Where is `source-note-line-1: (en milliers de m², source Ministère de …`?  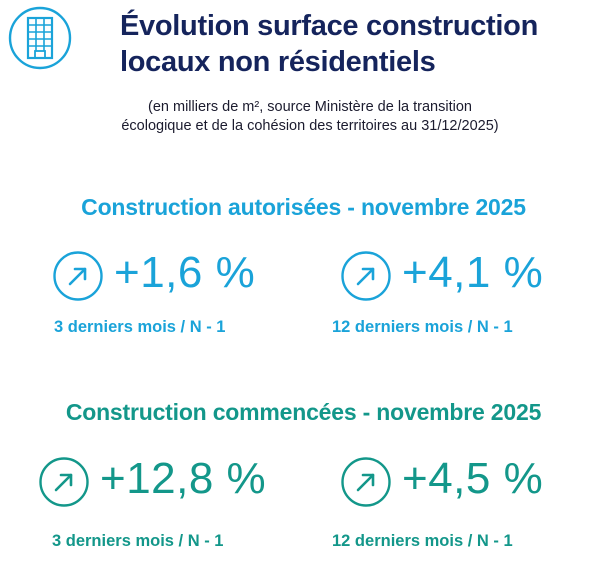
source-note-line-1: (en milliers de m², source Ministère de … is located at coordinates (310, 107).